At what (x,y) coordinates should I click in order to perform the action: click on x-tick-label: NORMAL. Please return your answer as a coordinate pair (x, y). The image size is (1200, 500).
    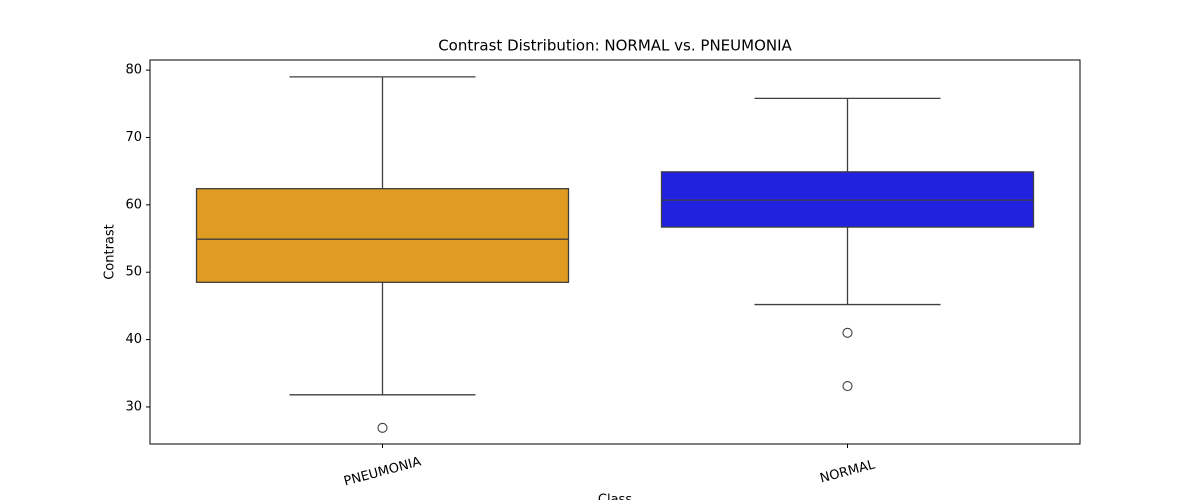
    Looking at the image, I should click on (847, 471).